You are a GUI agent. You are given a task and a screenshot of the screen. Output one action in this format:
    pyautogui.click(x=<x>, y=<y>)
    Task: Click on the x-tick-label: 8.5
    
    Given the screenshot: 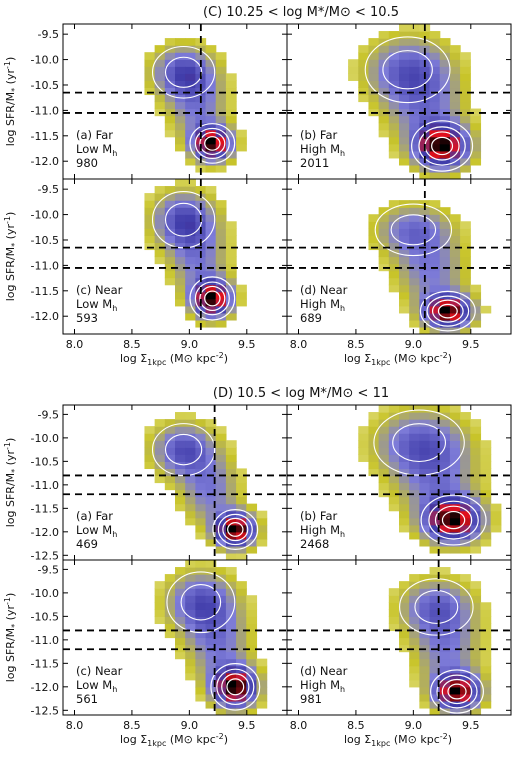 What is the action you would take?
    pyautogui.click(x=356, y=725)
    